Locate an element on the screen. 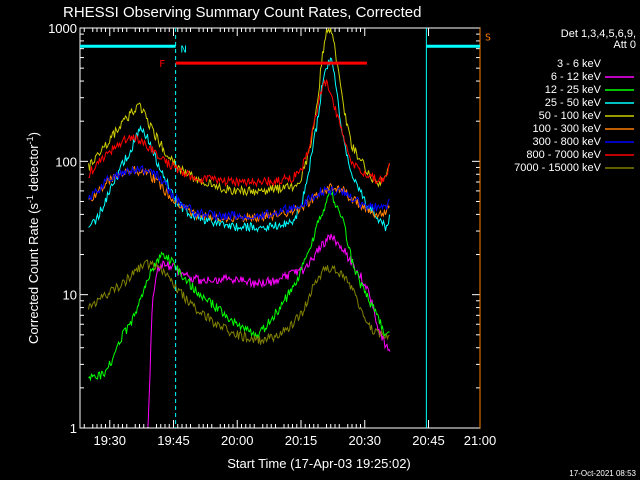 Image resolution: width=640 pixels, height=480 pixels. y-tick-label: 100 is located at coordinates (66, 161).